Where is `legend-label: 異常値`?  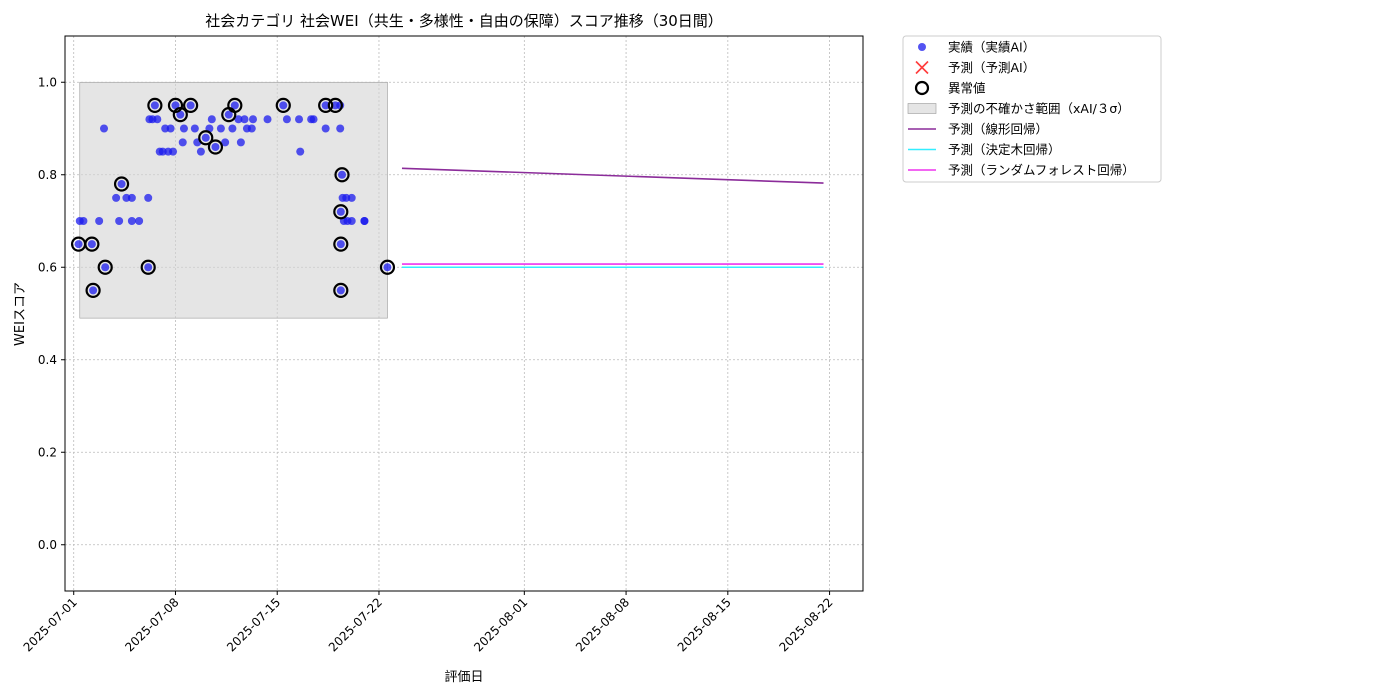 legend-label: 異常値 is located at coordinates (967, 88).